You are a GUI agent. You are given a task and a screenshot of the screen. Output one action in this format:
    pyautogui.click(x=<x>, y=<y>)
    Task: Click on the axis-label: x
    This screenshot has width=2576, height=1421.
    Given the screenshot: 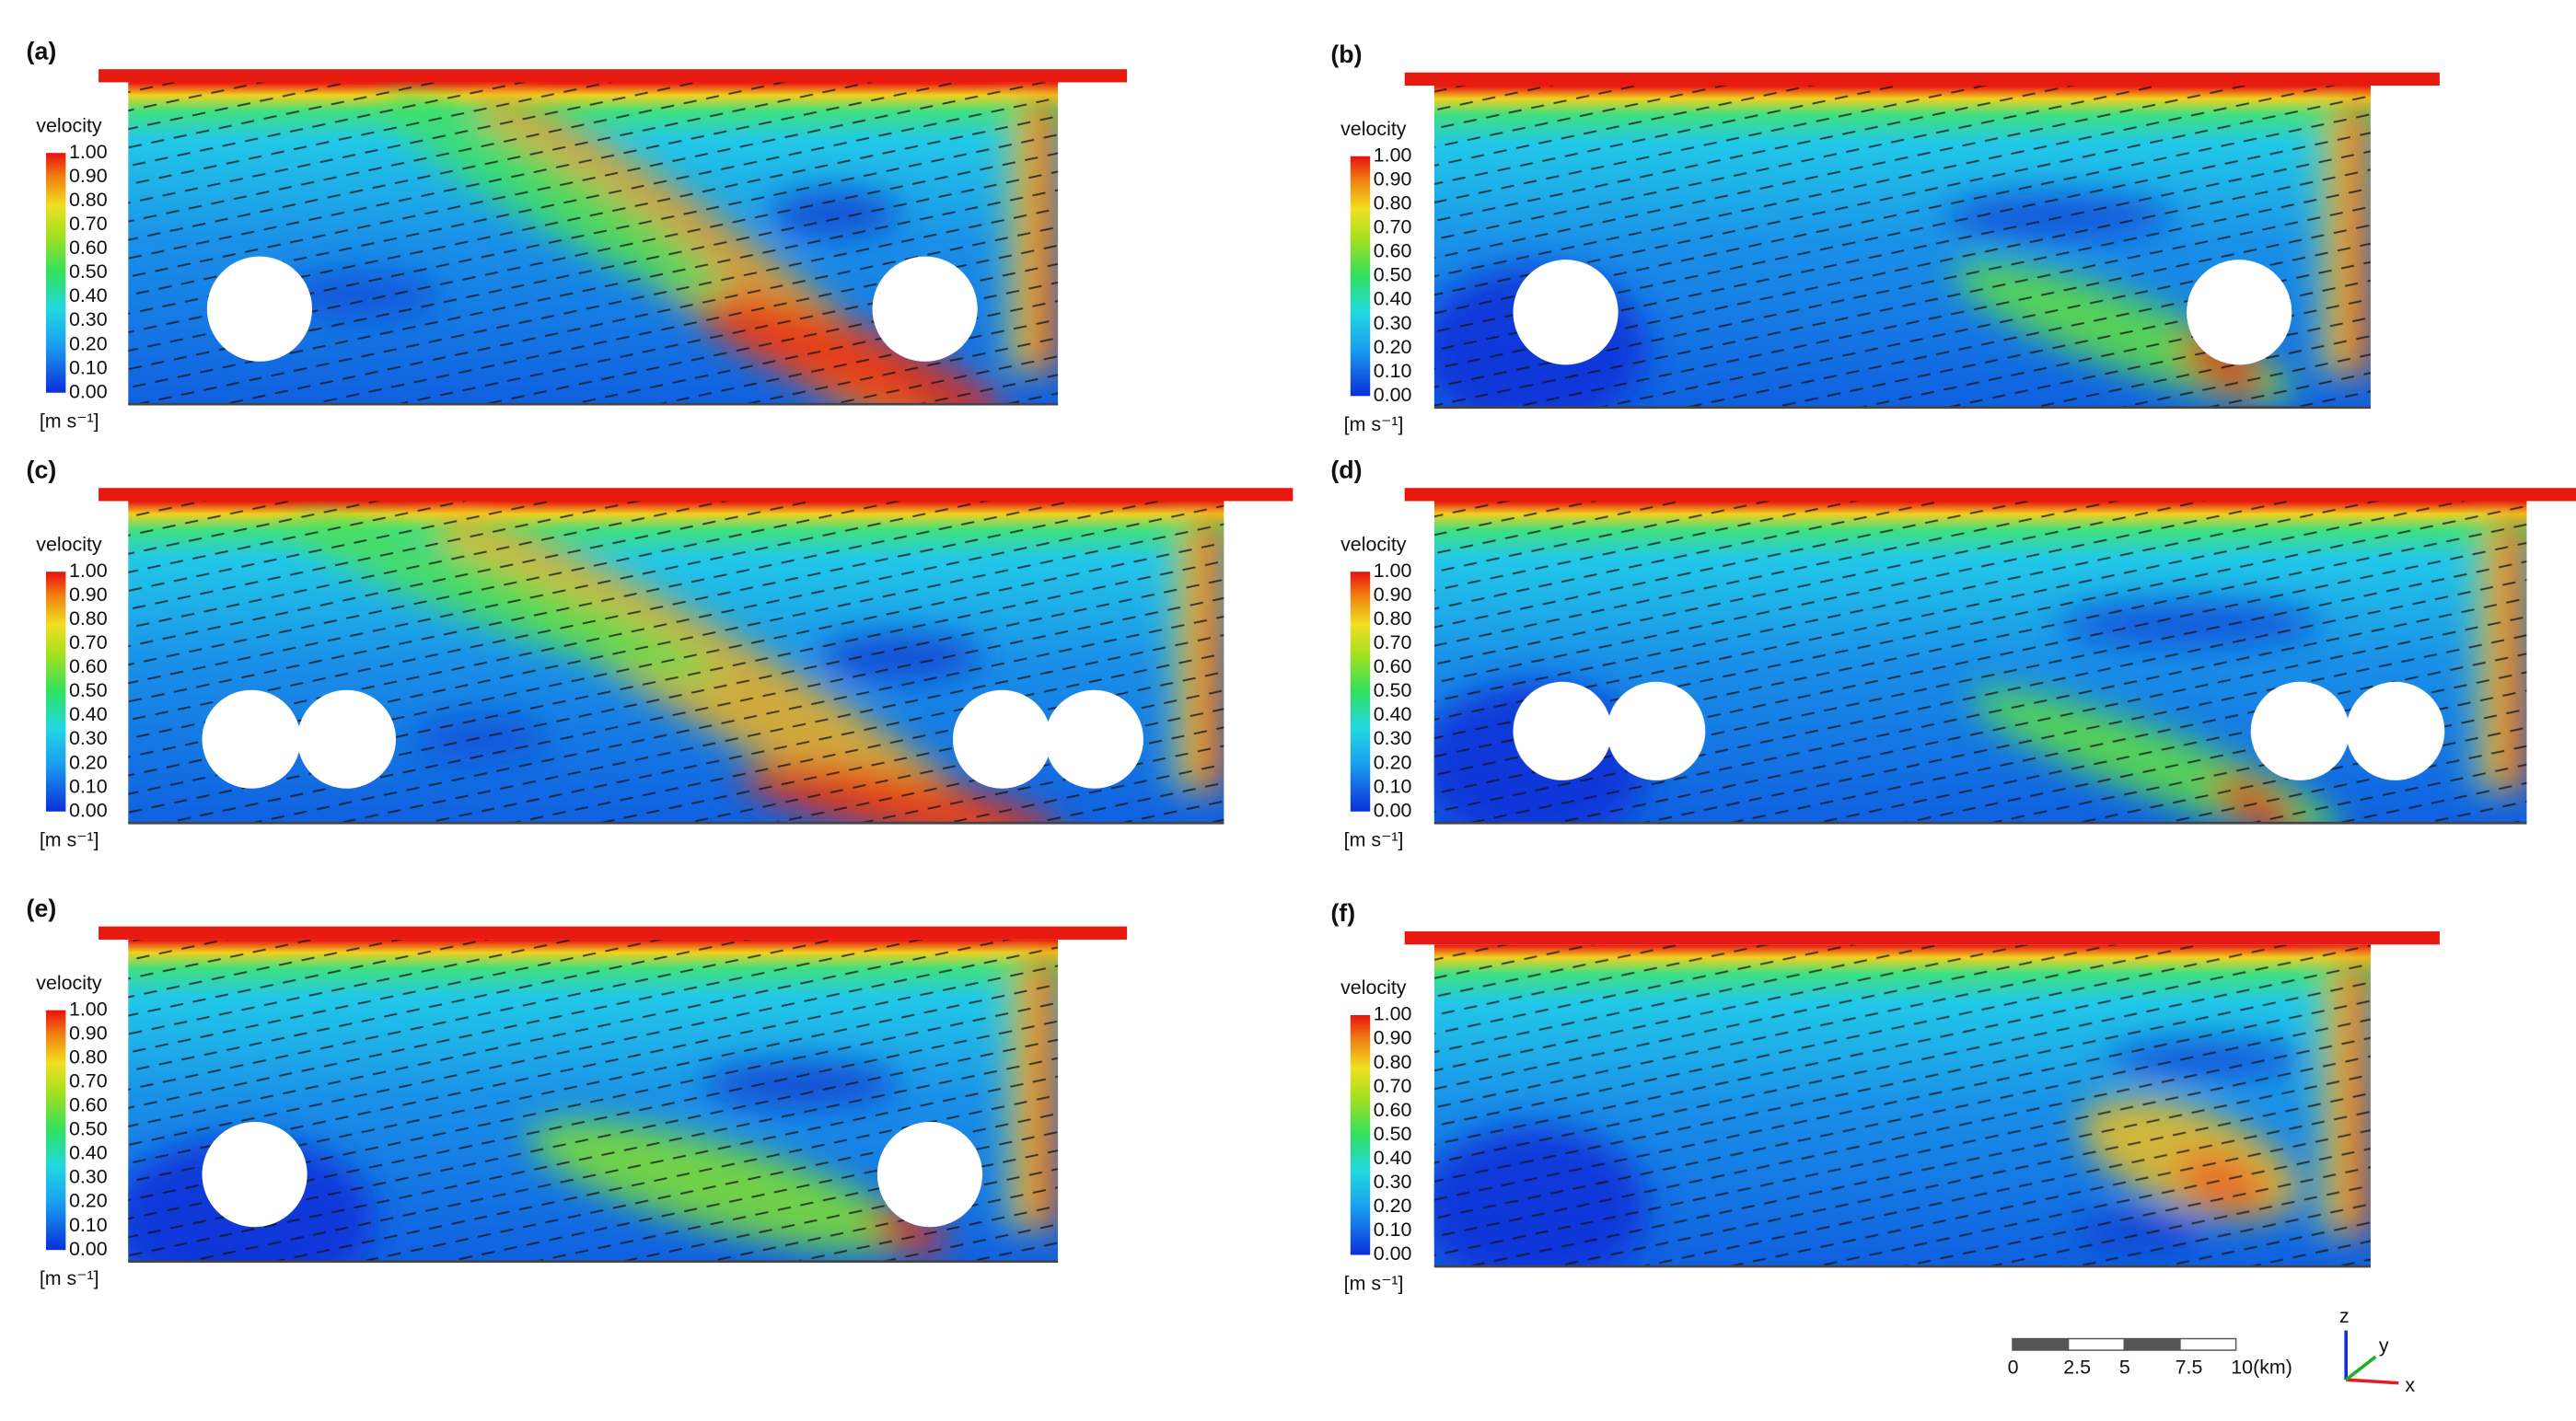 What is the action you would take?
    pyautogui.click(x=2410, y=1385)
    